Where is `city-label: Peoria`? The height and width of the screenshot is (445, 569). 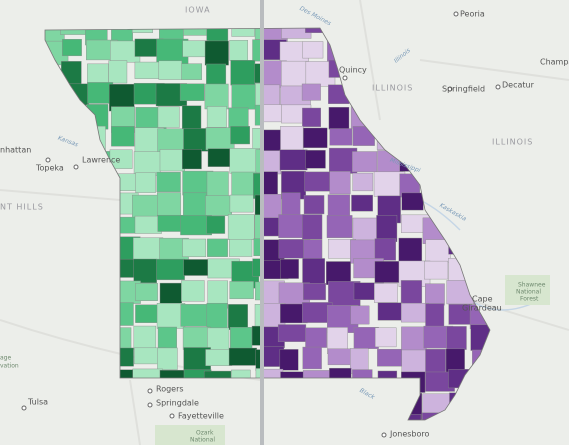 city-label: Peoria is located at coordinates (472, 14).